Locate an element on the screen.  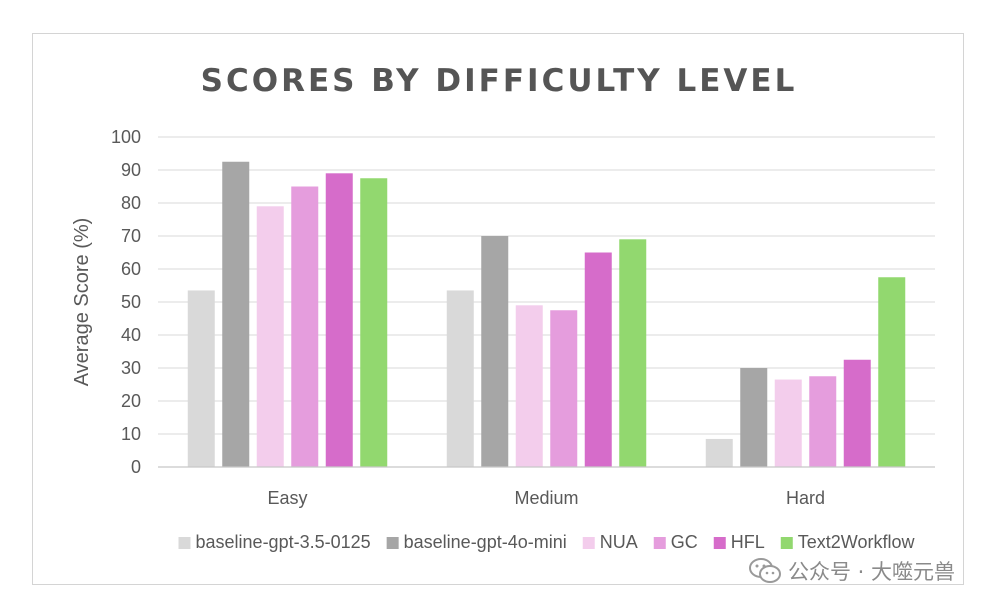
bar-hard-nua is located at coordinates (788, 423).